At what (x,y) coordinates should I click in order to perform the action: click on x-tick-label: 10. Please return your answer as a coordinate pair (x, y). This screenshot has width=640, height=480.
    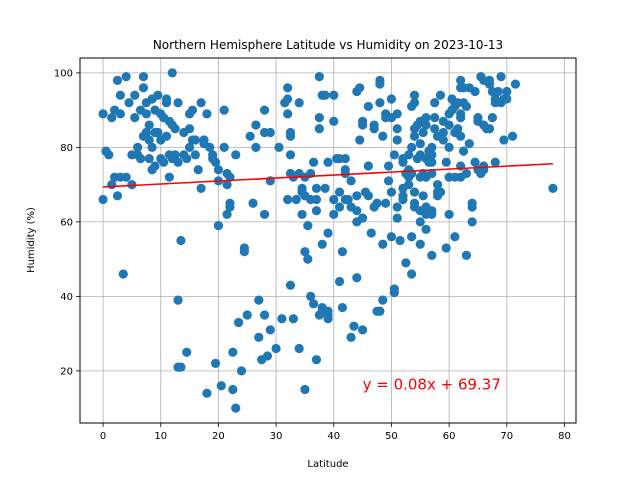
    Looking at the image, I should click on (160, 436).